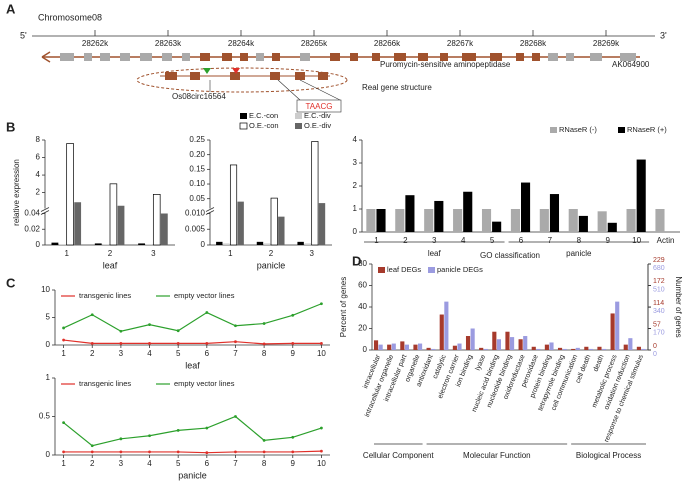 The width and height of the screenshot is (685, 484). I want to click on x-tick-label: 3, so click(311, 253).